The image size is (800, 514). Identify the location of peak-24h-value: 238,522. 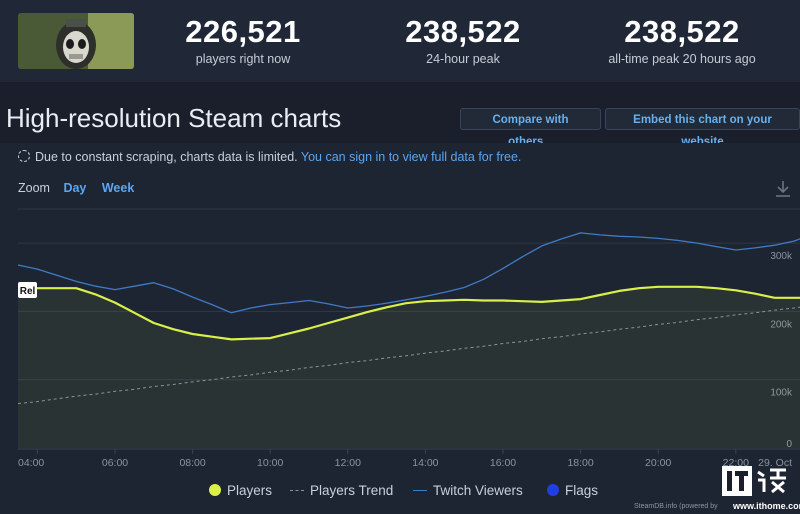
(463, 31).